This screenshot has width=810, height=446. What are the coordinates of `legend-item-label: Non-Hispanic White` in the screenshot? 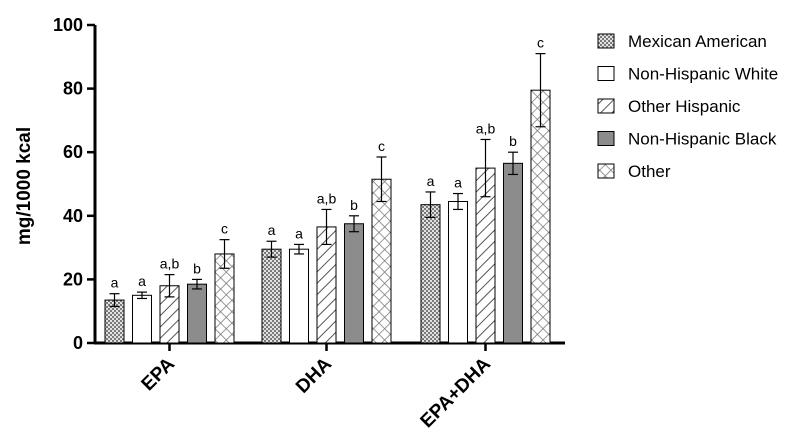 It's located at (703, 74).